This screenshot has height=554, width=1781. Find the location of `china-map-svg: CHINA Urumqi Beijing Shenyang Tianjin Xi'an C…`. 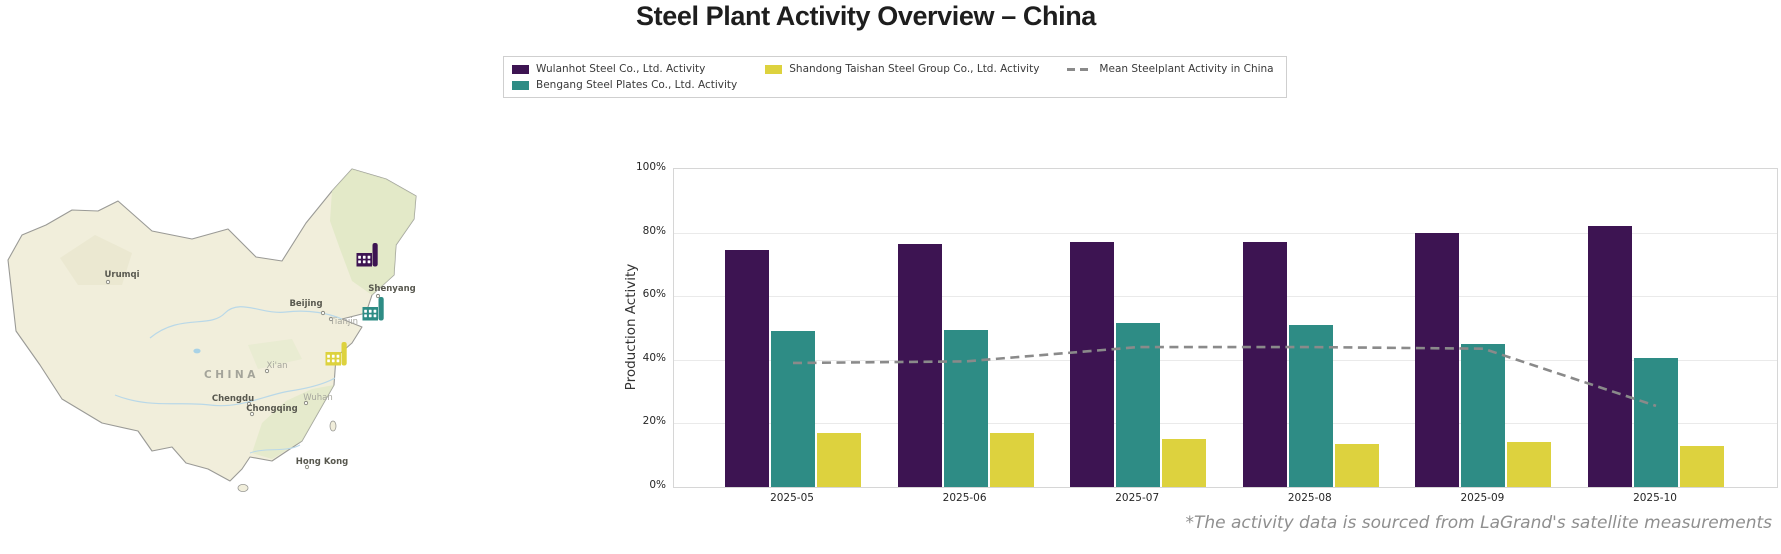

china-map-svg: CHINA Urumqi Beijing Shenyang Tianjin Xi'an C… is located at coordinates (212, 330).